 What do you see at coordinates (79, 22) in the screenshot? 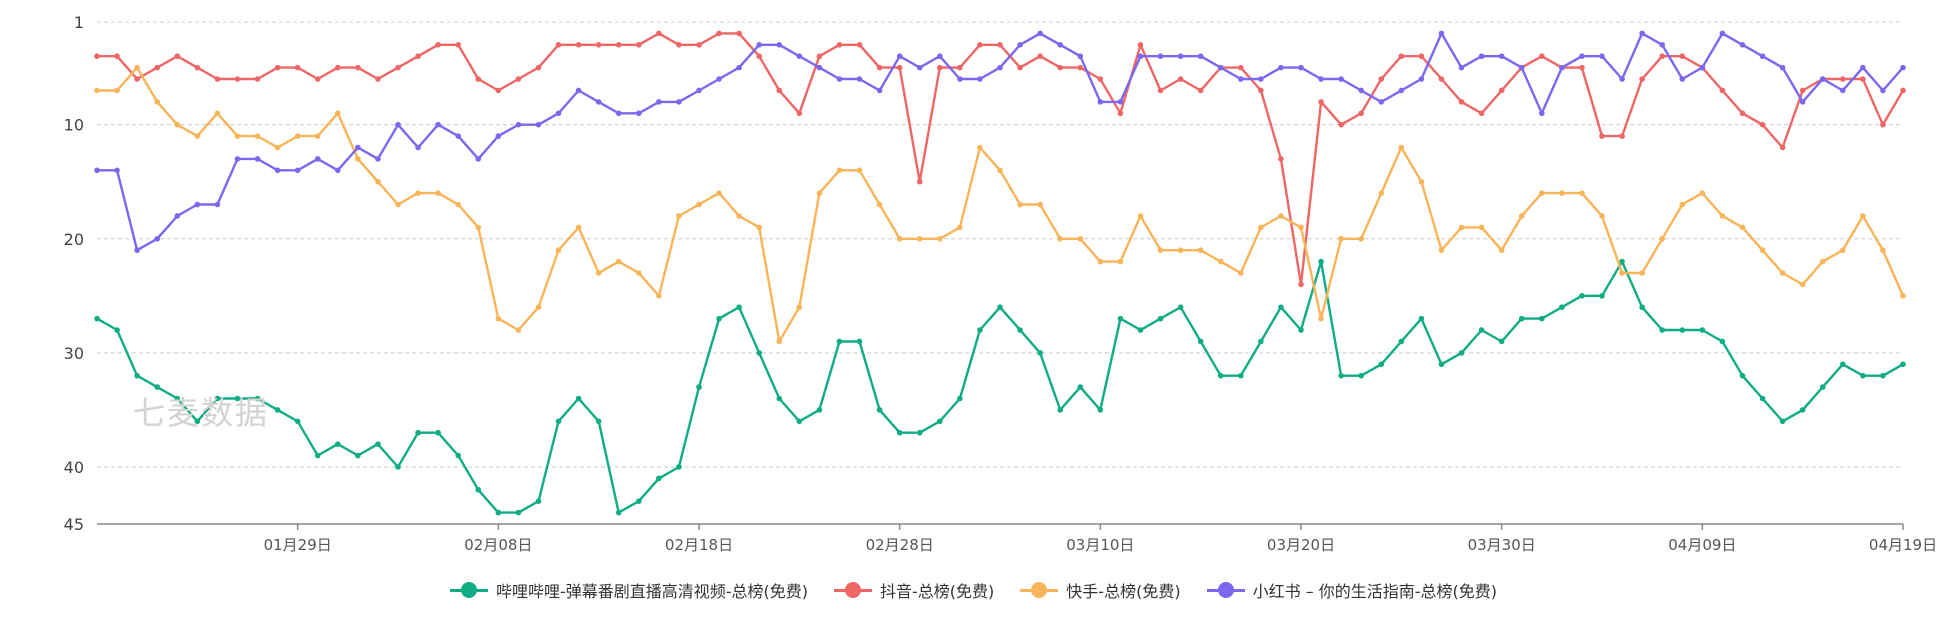
I see `y-tick-label: 1` at bounding box center [79, 22].